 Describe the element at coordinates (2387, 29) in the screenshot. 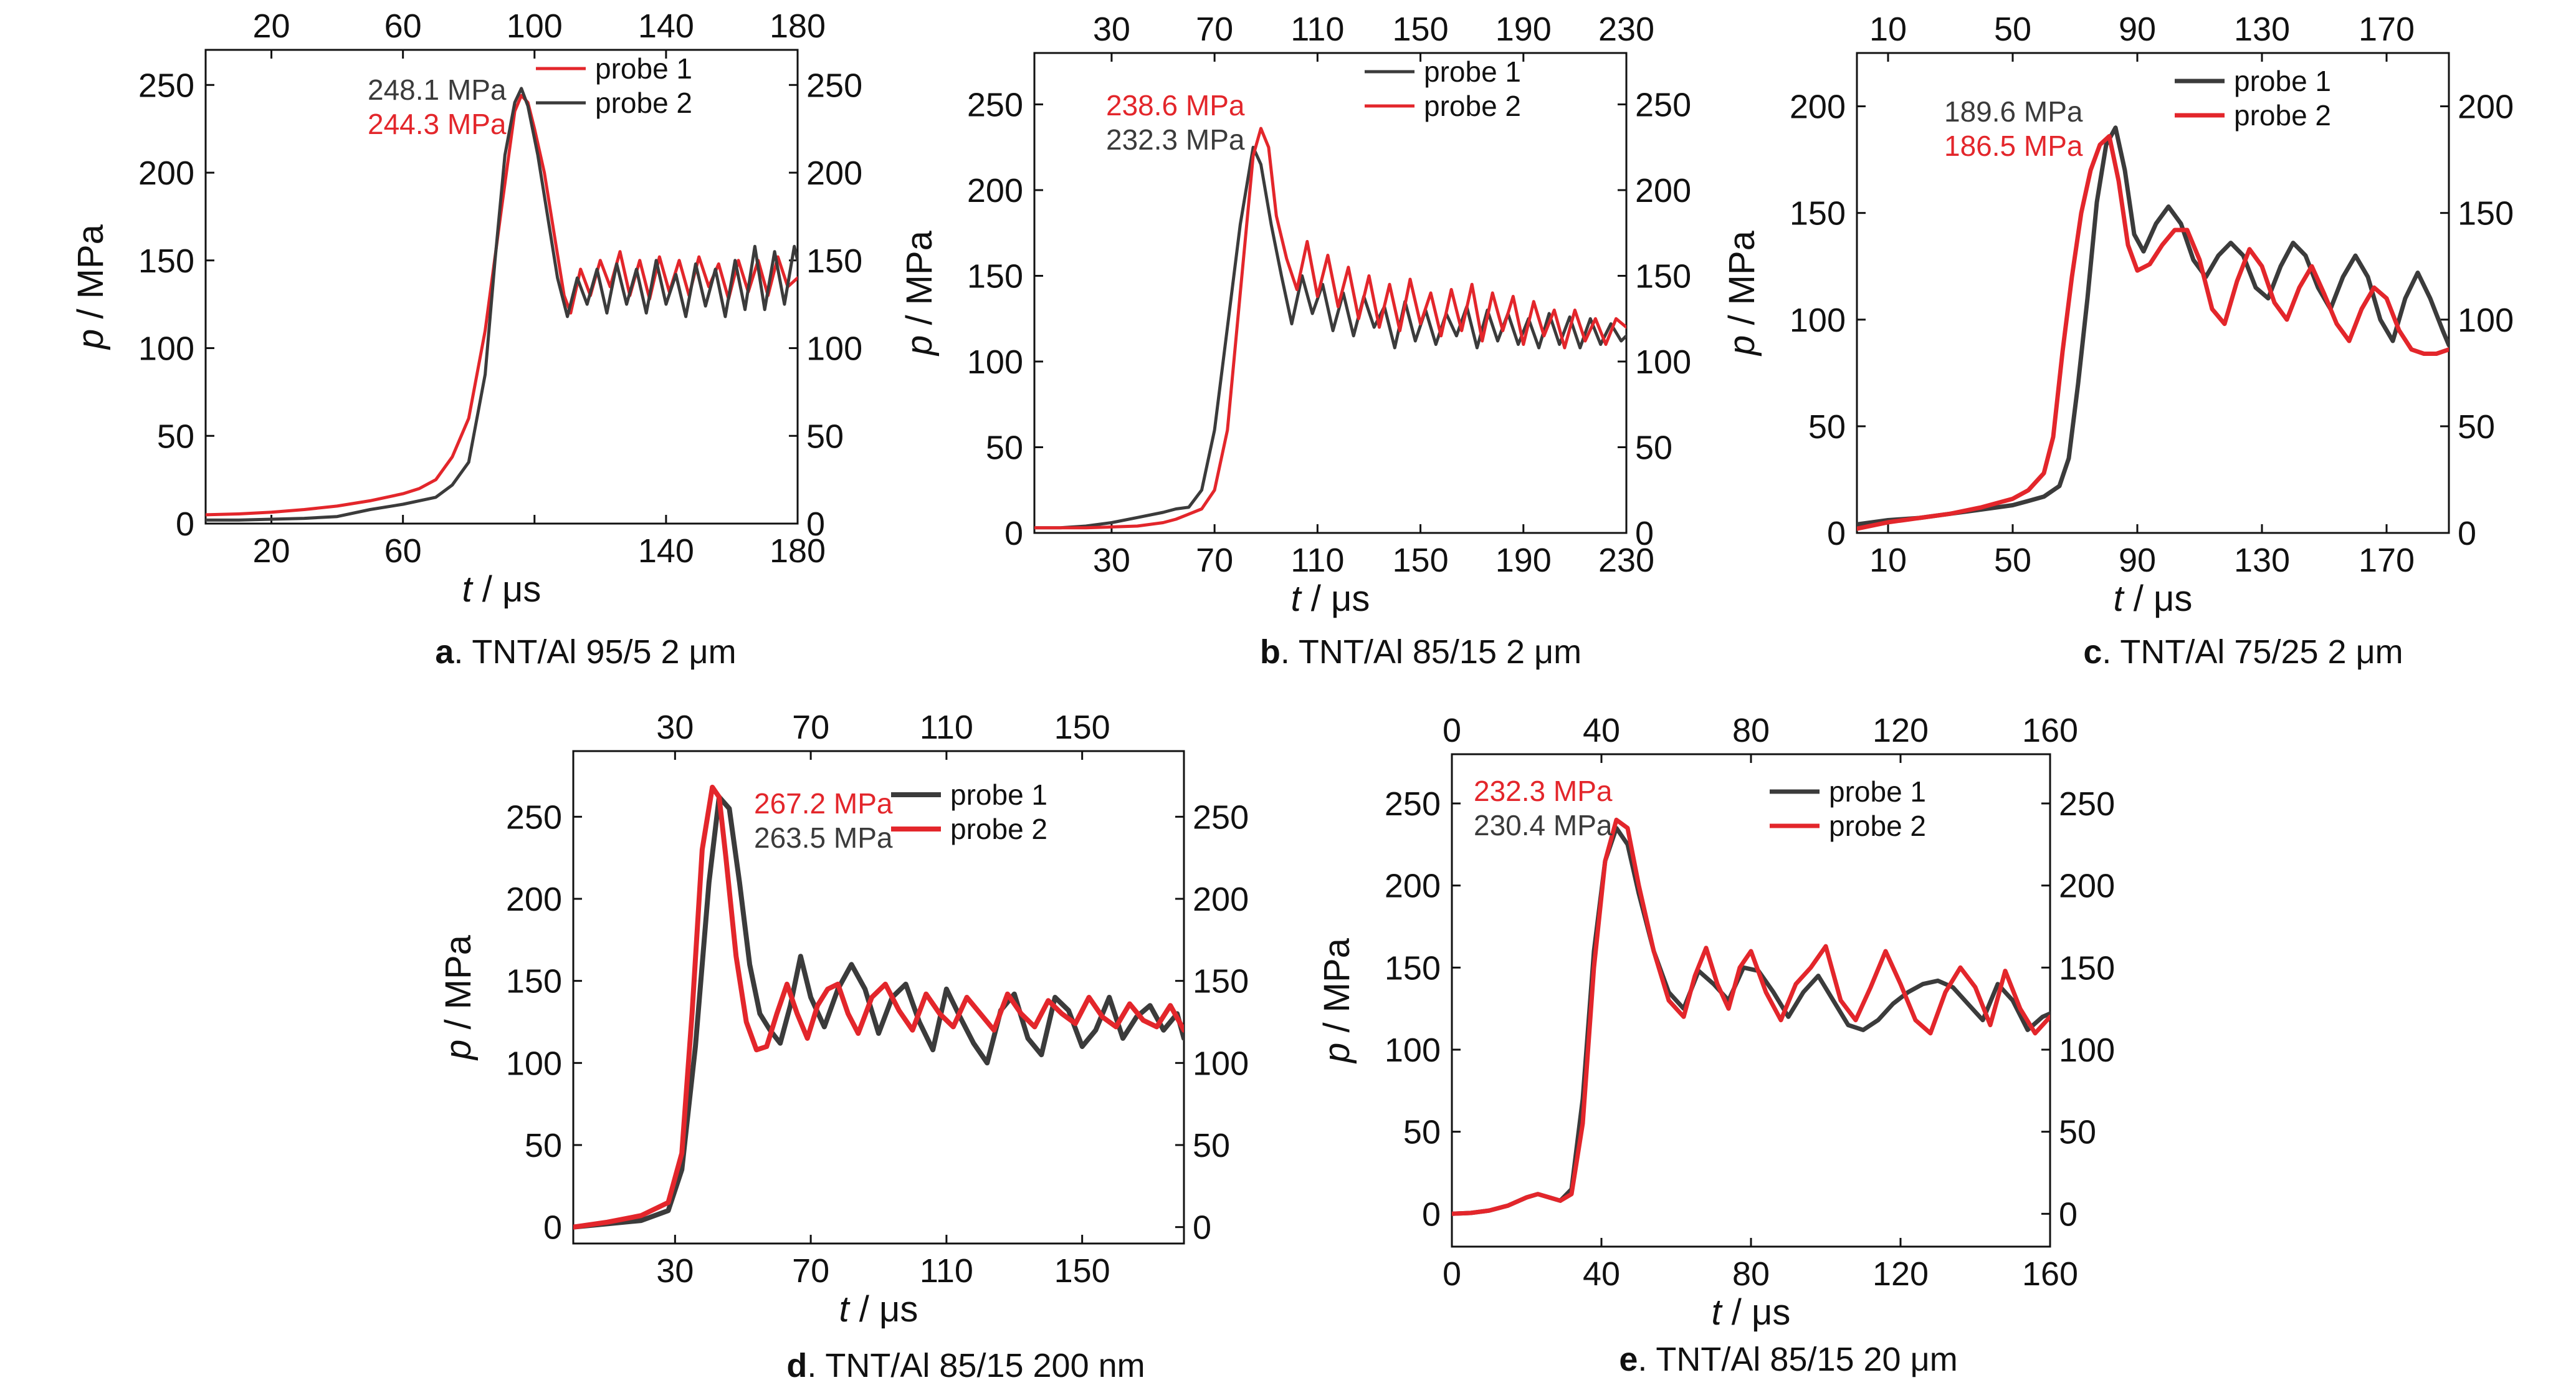

I see `x-tick-label-top: 170` at that location.